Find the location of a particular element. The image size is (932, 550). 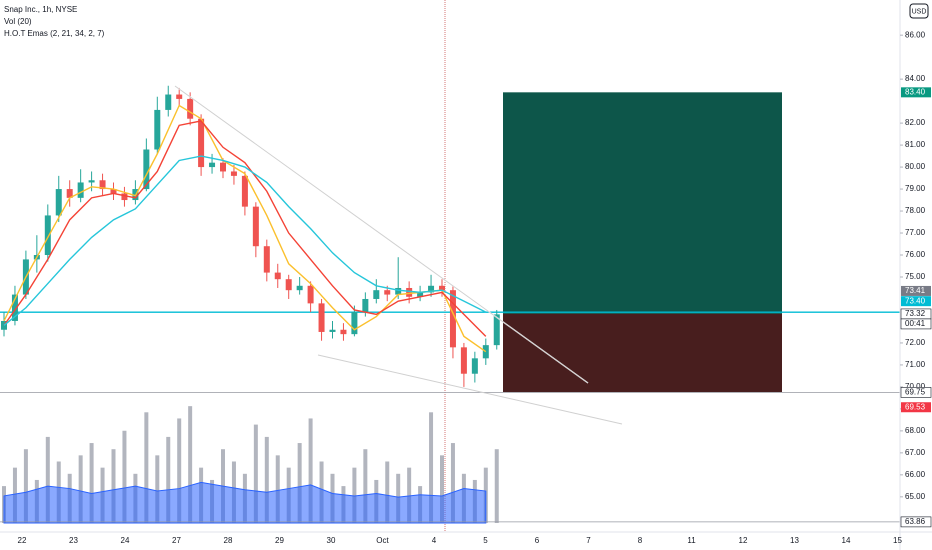

volume-ma is located at coordinates (245, 502).